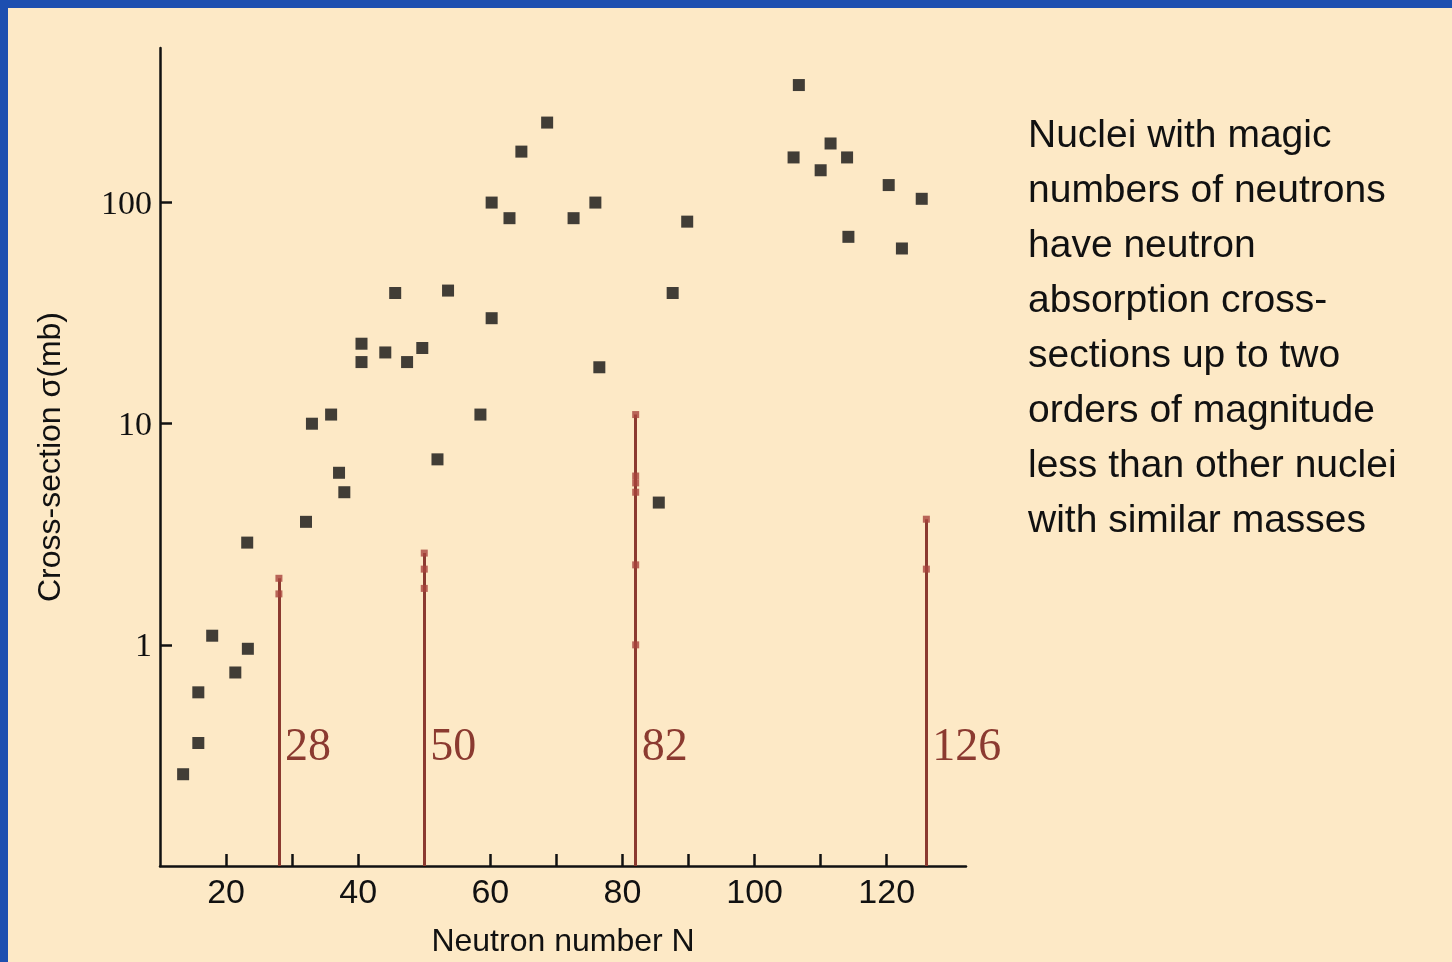 The image size is (1452, 962). Describe the element at coordinates (754, 891) in the screenshot. I see `x-tick-label: 100` at that location.